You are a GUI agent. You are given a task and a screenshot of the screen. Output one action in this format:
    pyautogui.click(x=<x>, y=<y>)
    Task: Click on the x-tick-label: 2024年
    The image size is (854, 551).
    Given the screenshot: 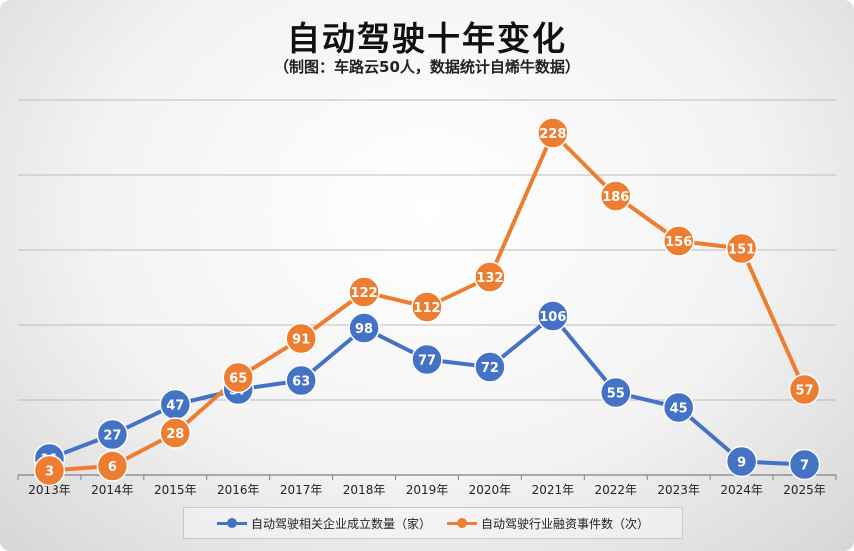 What is the action you would take?
    pyautogui.click(x=741, y=490)
    